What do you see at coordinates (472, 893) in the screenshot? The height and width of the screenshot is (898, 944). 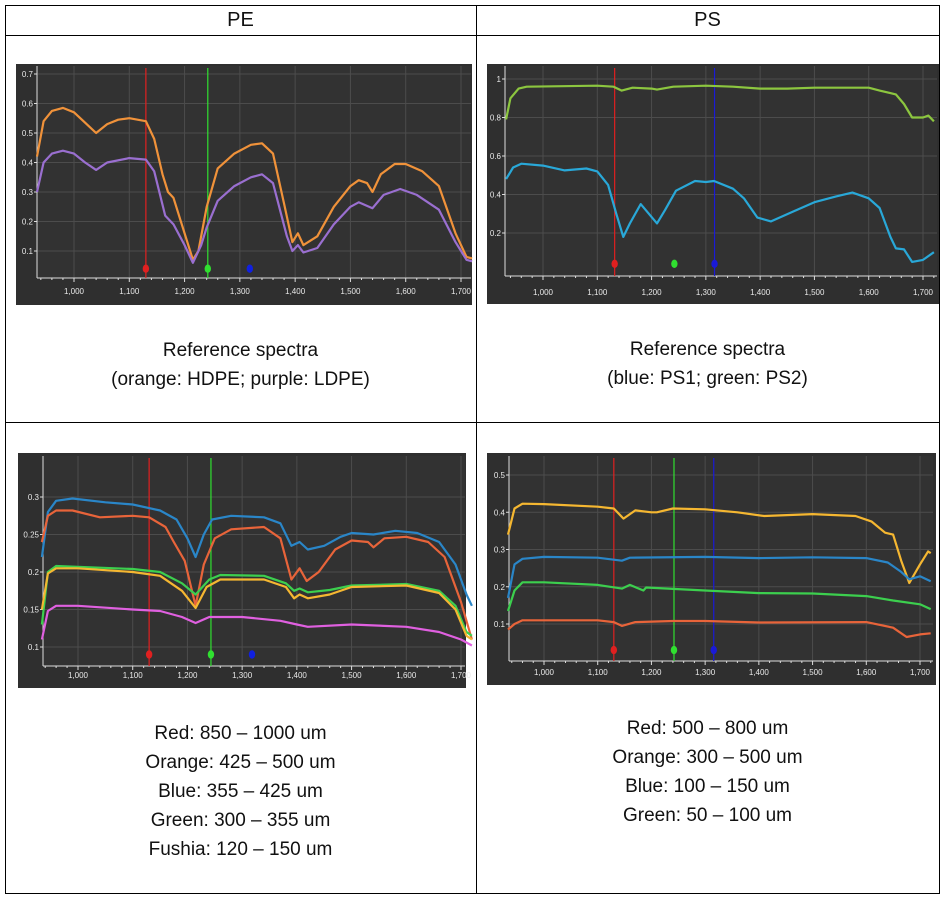 I see `table-border-bottom` at bounding box center [472, 893].